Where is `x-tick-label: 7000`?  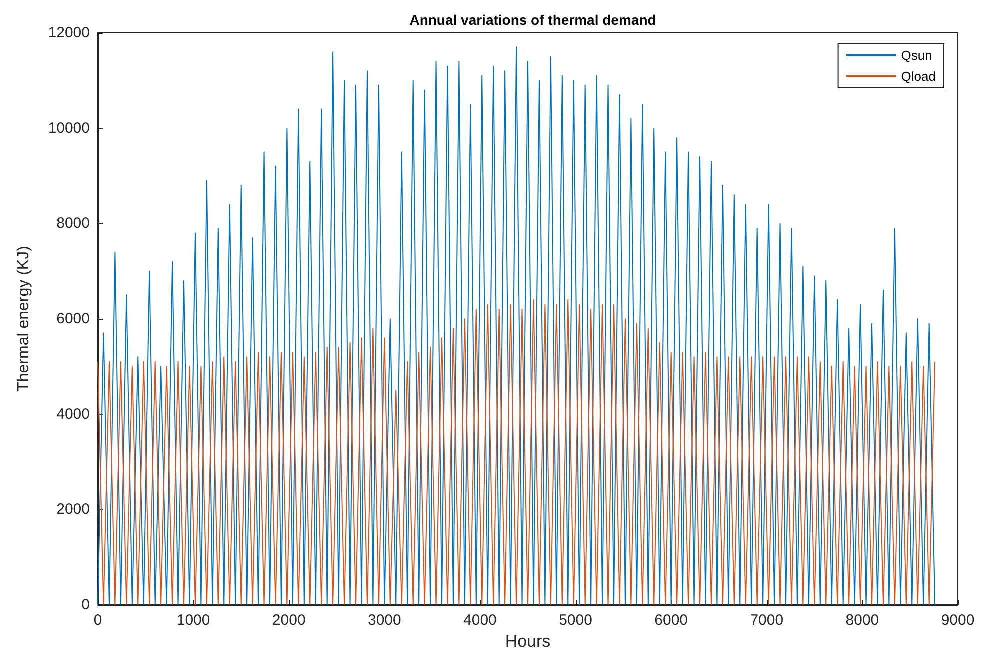 x-tick-label: 7000 is located at coordinates (767, 620).